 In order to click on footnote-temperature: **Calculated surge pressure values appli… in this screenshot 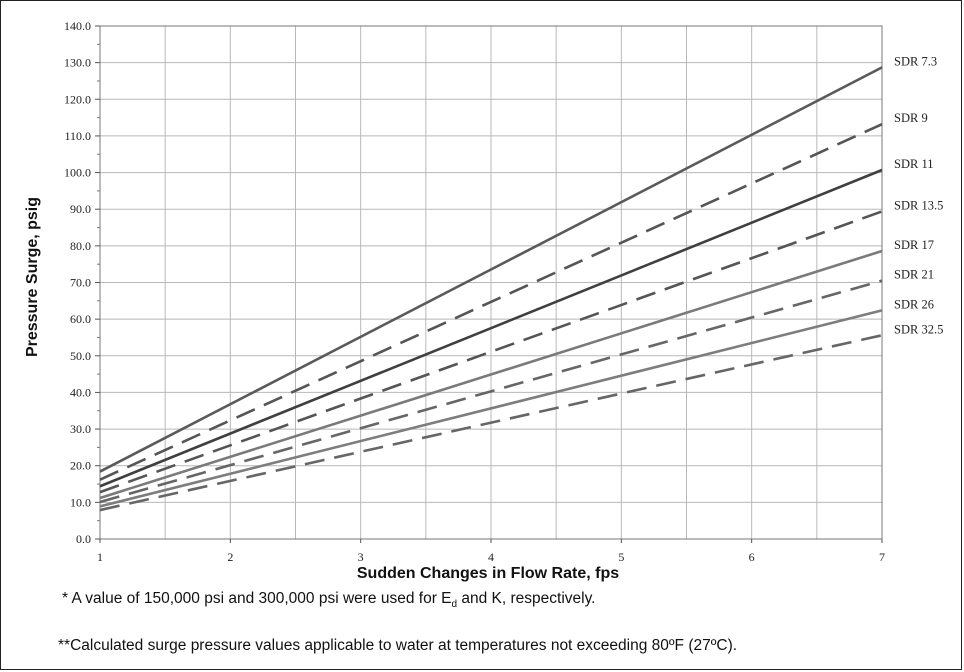, I will do `click(398, 645)`.